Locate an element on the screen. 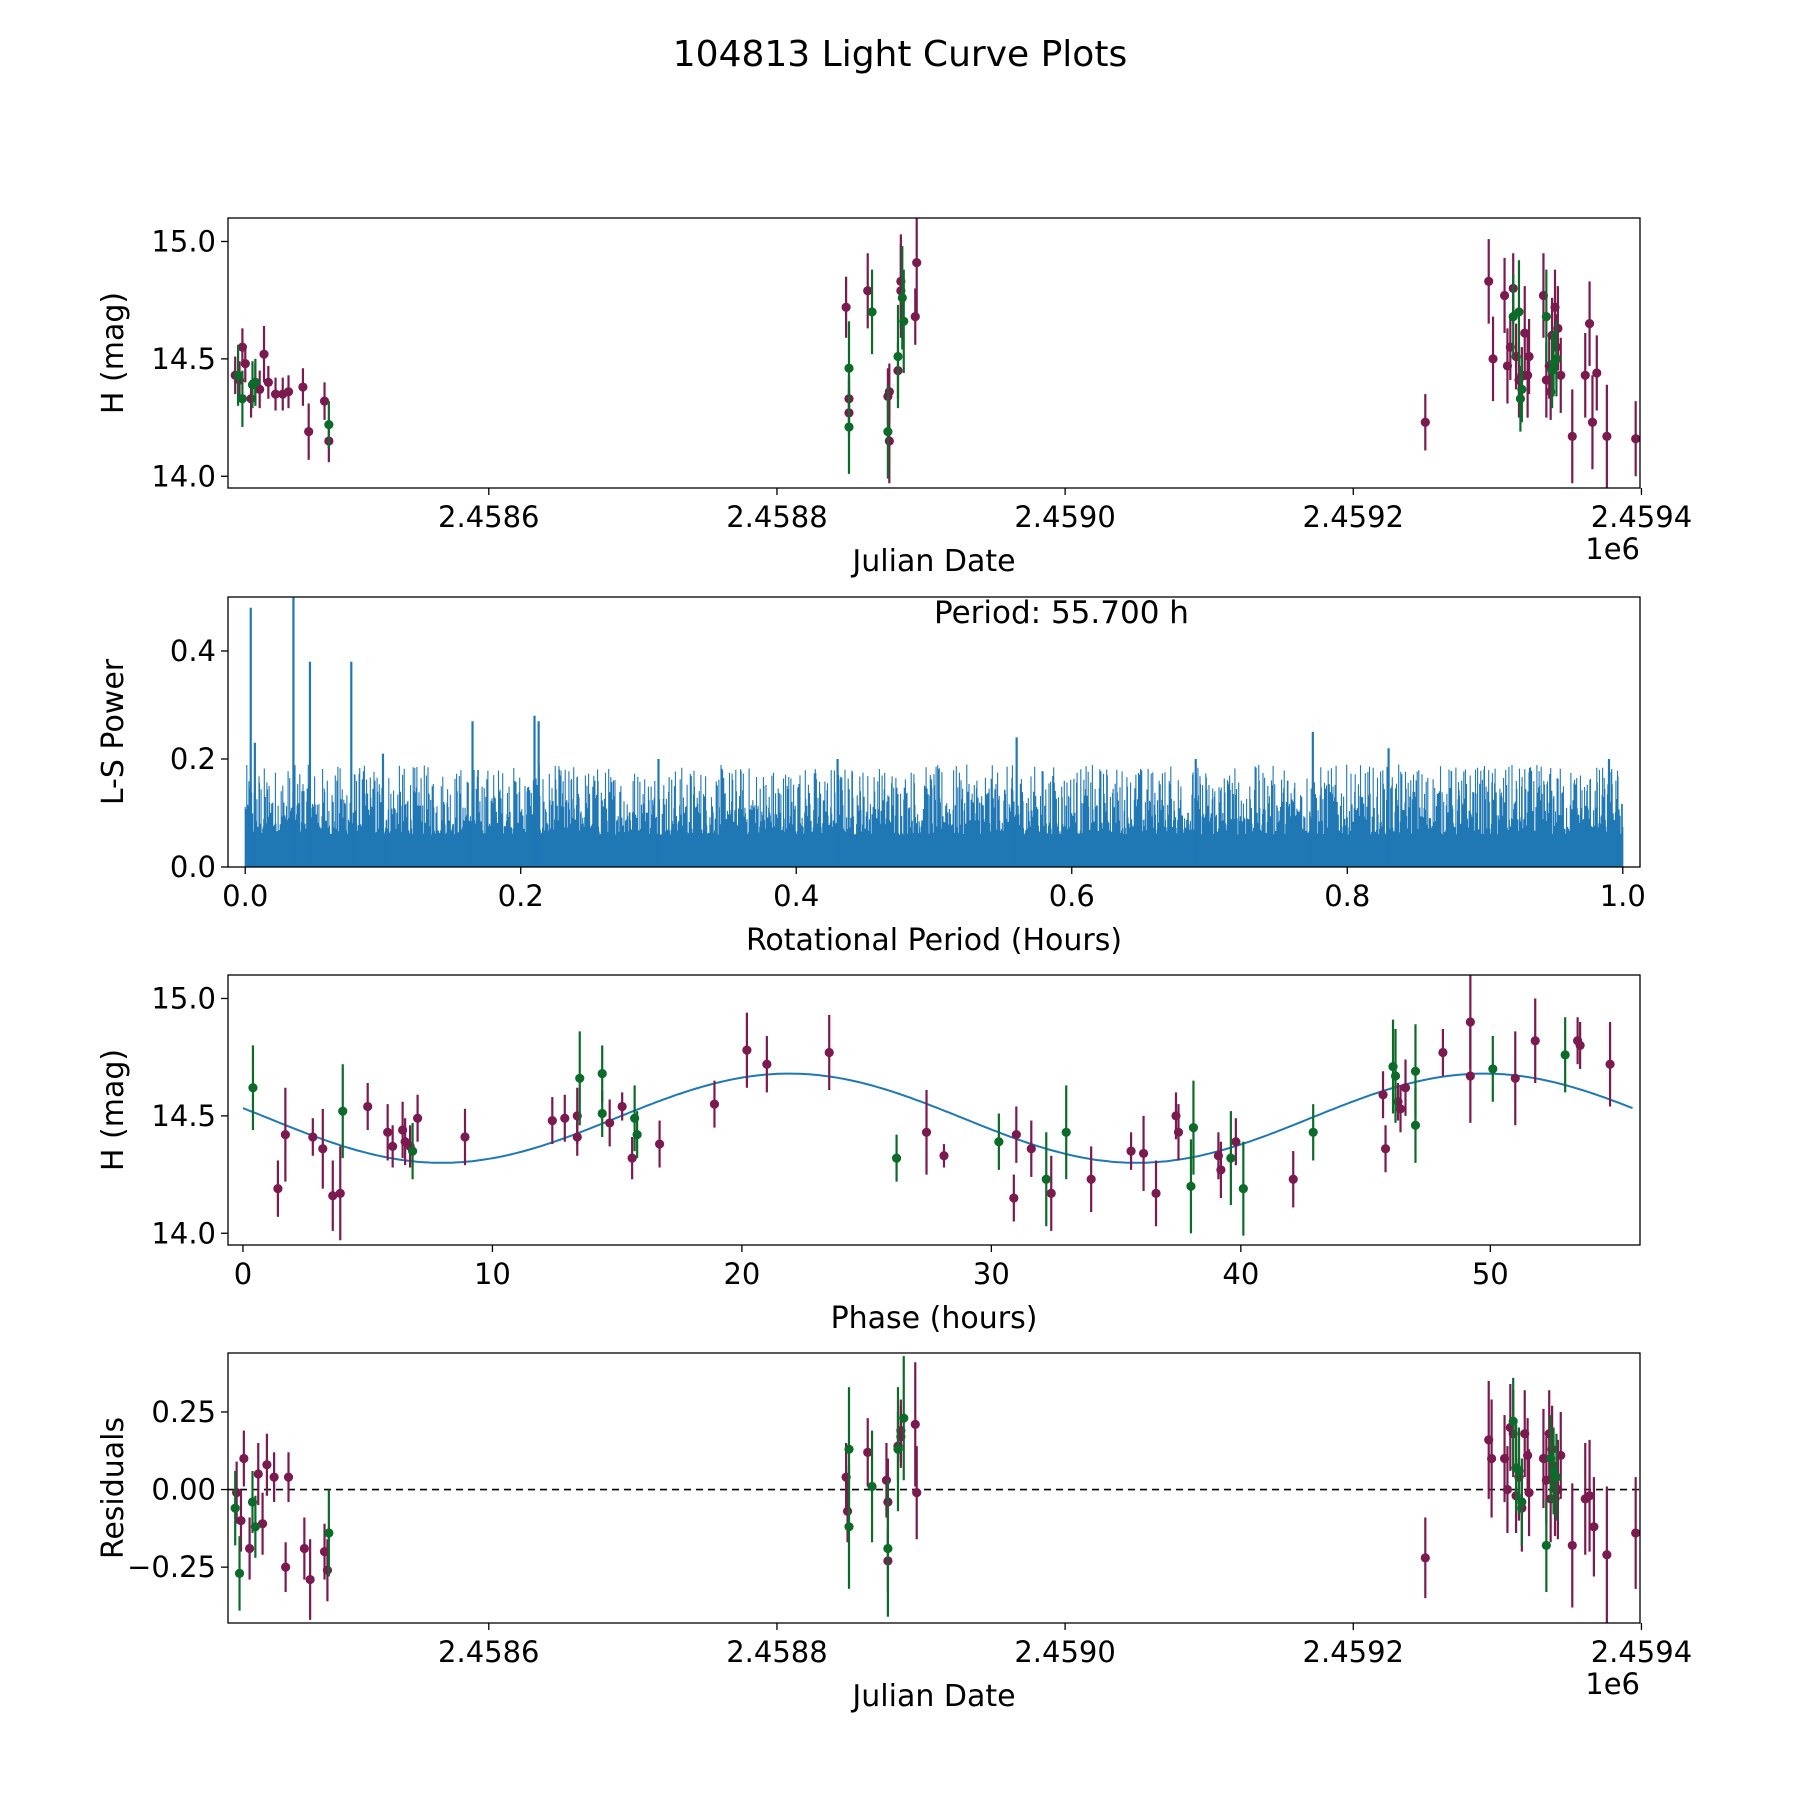 The width and height of the screenshot is (1800, 1800). residuals-ytick-label: 0.00 is located at coordinates (183, 1490).